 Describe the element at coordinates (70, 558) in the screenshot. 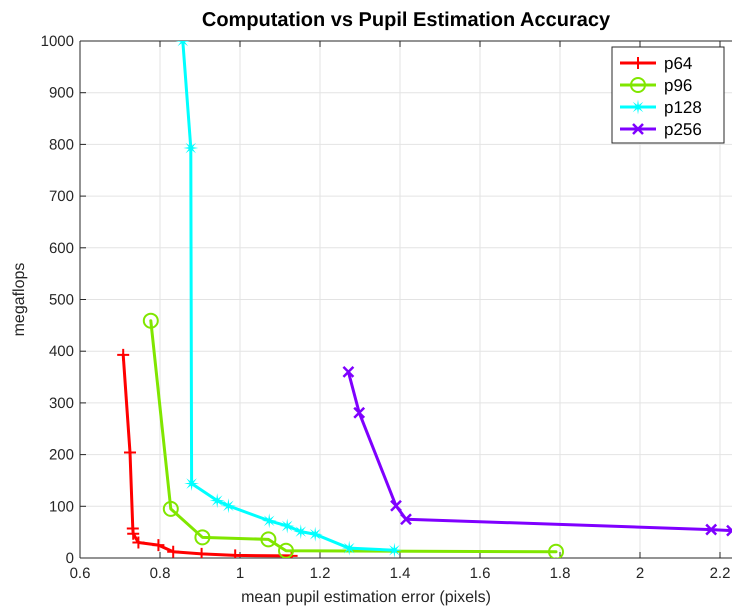

I see `y-tick-label: 0` at that location.